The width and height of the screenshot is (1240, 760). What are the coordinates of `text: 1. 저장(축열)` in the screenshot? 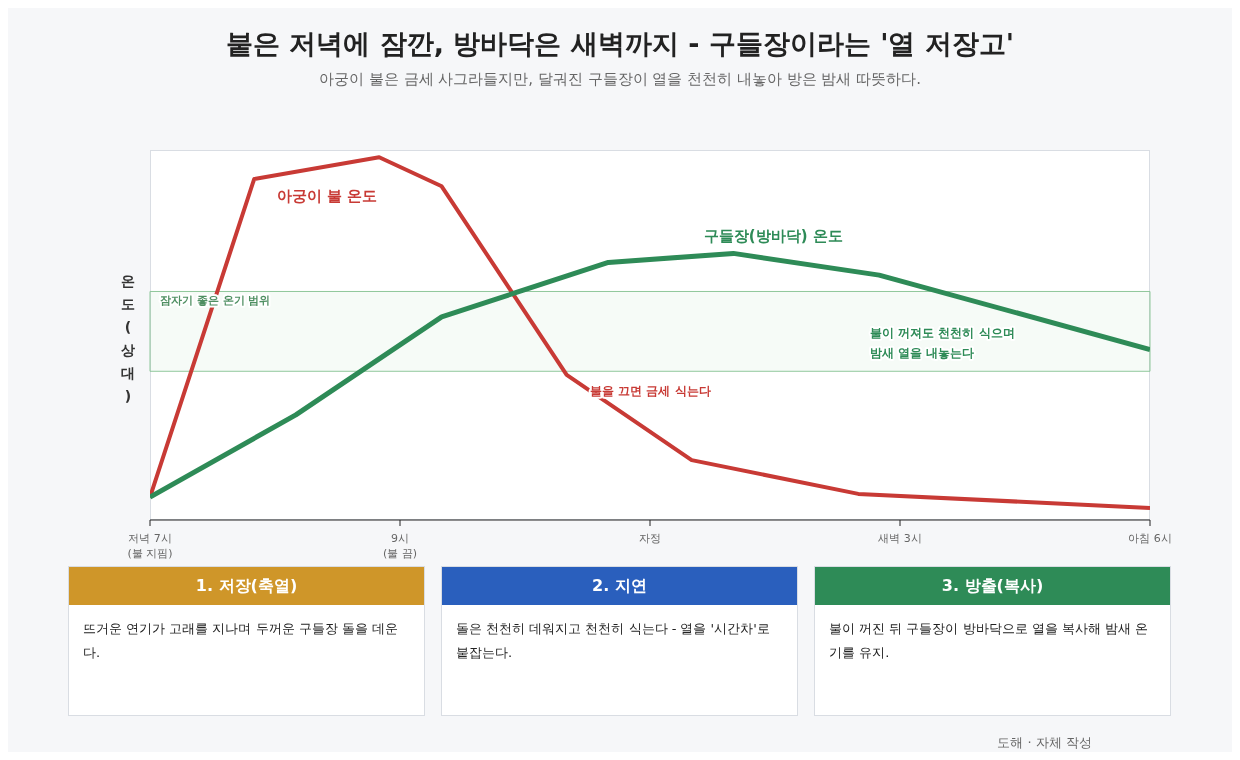 It's located at (246, 586).